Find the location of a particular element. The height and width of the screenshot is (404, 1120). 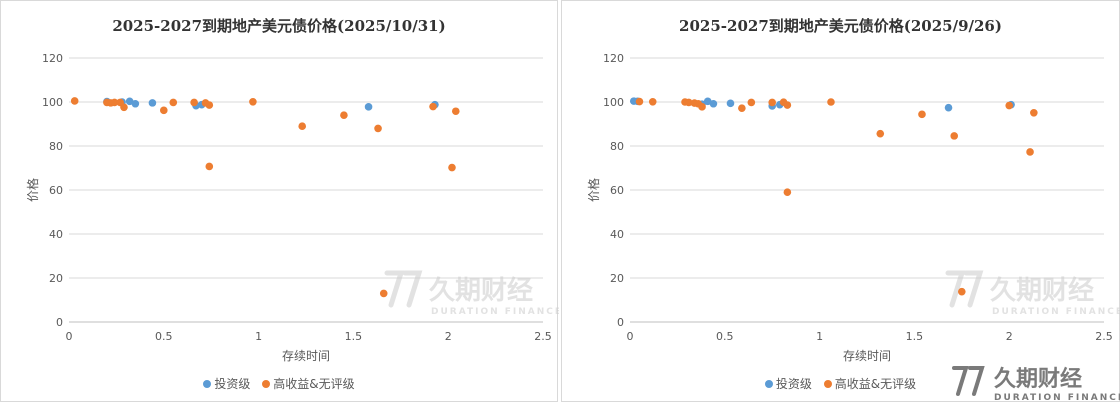

legend-item-investment-grade: 投资级 is located at coordinates (788, 383).